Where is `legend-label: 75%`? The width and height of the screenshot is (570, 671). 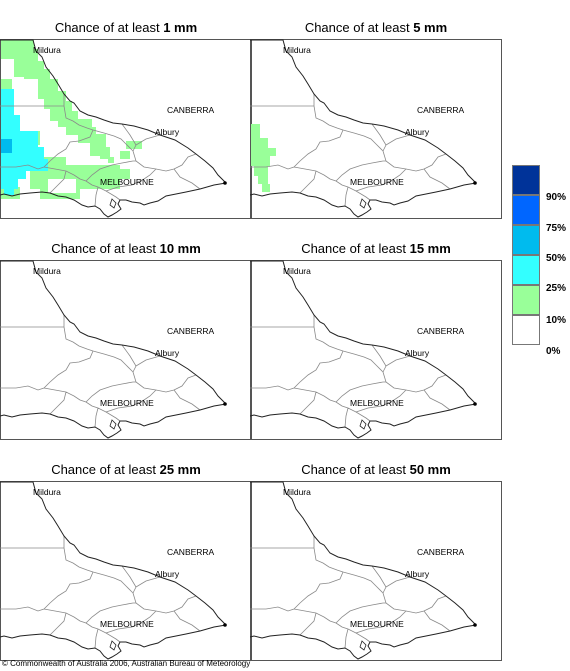 legend-label: 75% is located at coordinates (556, 228).